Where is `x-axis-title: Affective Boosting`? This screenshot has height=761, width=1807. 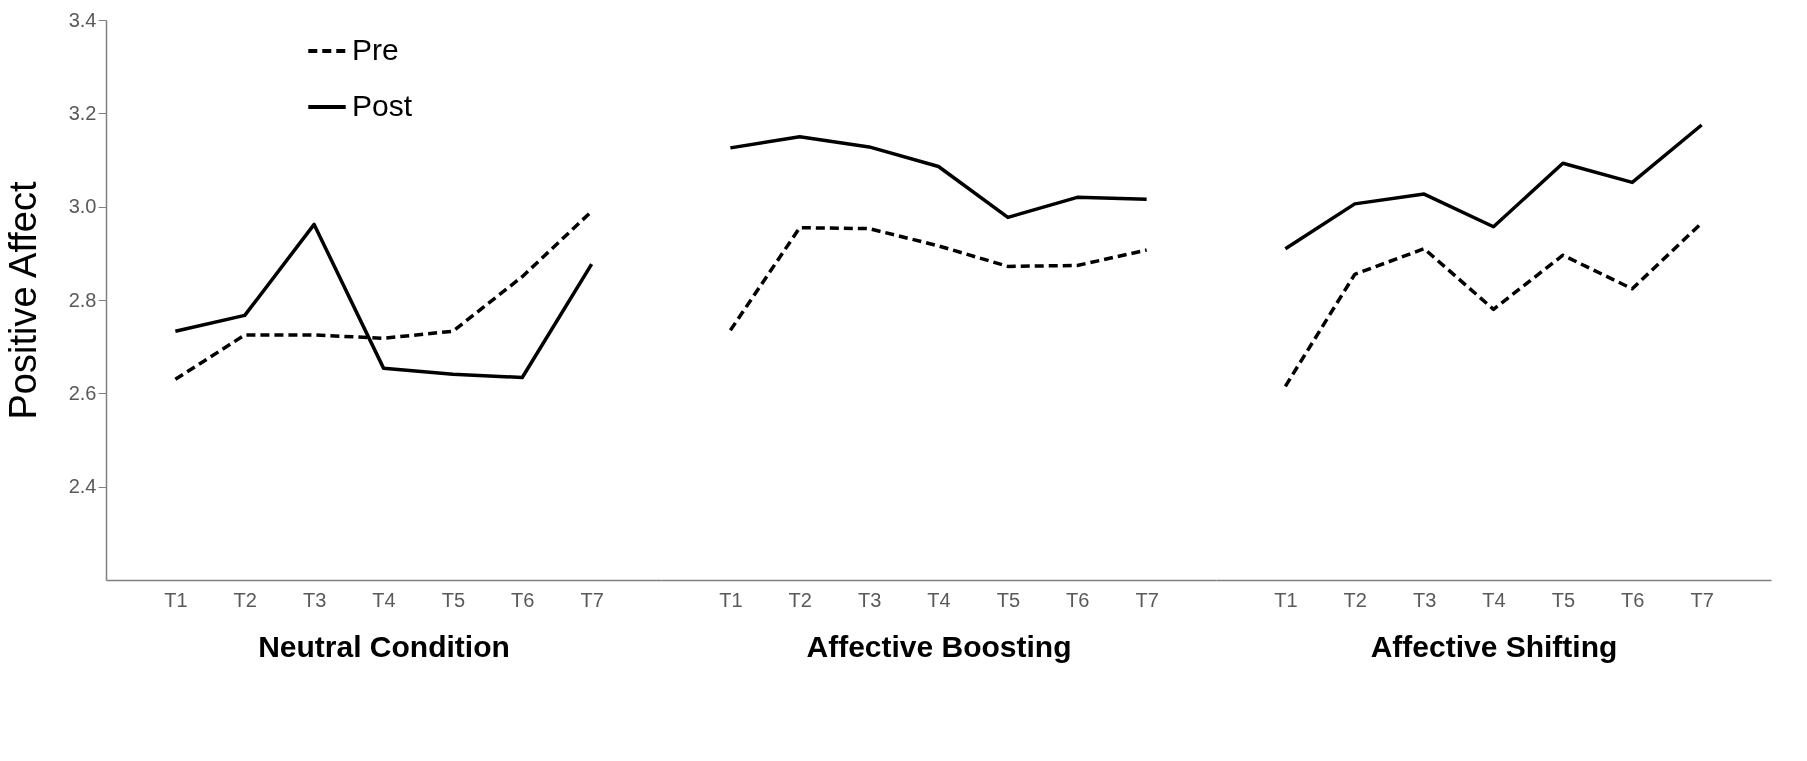
x-axis-title: Affective Boosting is located at coordinates (939, 646).